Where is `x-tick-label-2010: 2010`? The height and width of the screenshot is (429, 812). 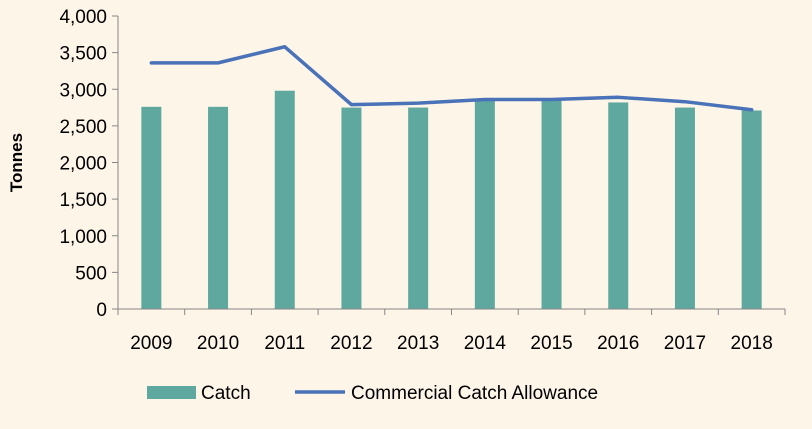
x-tick-label-2010: 2010 is located at coordinates (218, 343).